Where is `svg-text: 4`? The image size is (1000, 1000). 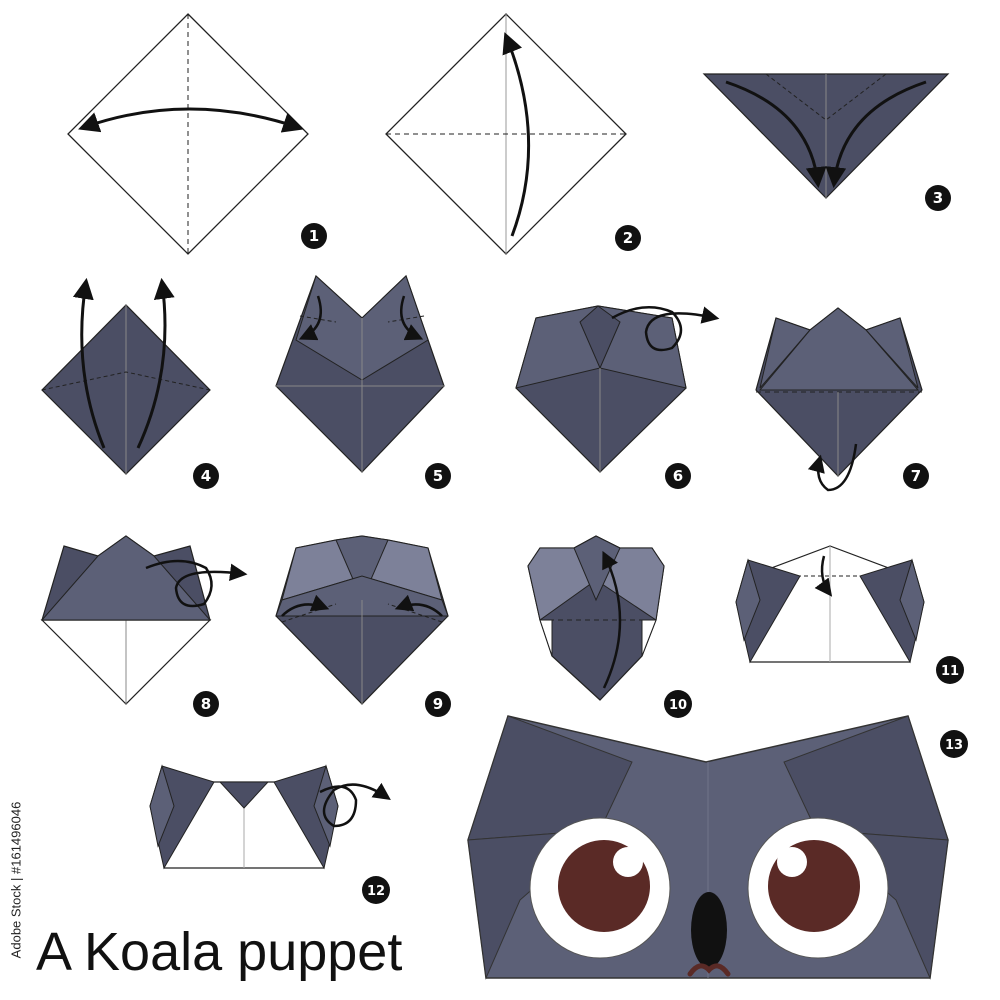
svg-text: 4 is located at coordinates (206, 476).